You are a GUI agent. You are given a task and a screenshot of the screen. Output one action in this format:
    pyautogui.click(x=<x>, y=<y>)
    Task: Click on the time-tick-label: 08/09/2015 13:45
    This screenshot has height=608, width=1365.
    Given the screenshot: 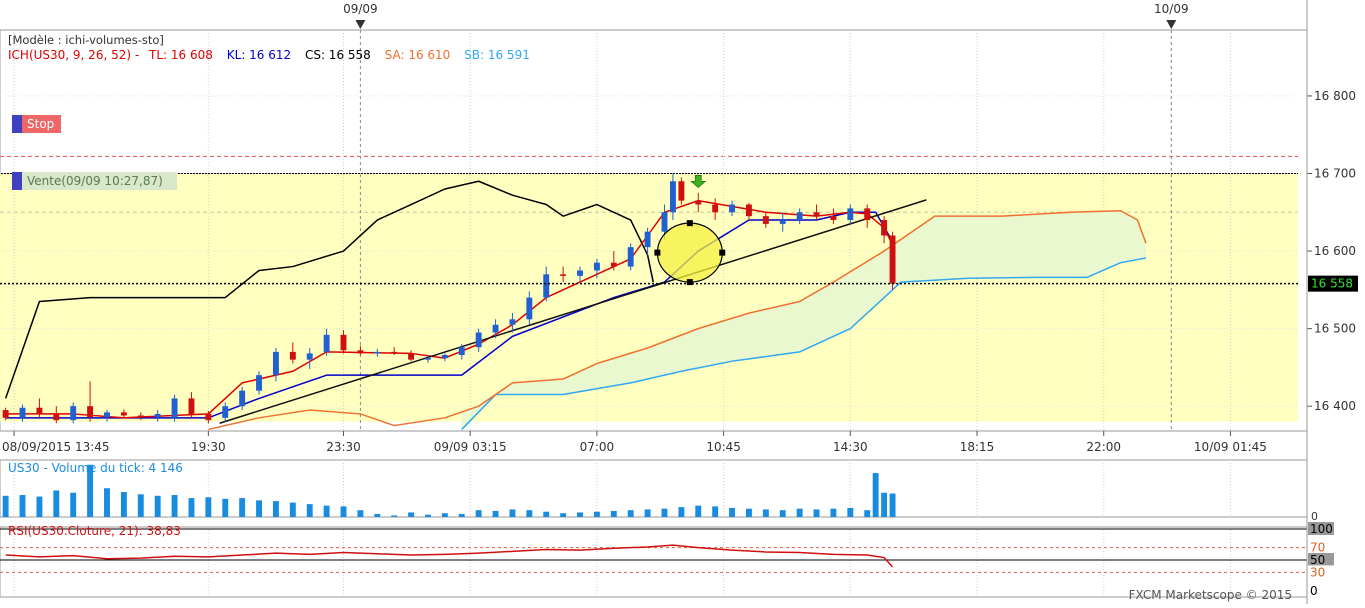 What is the action you would take?
    pyautogui.click(x=56, y=447)
    